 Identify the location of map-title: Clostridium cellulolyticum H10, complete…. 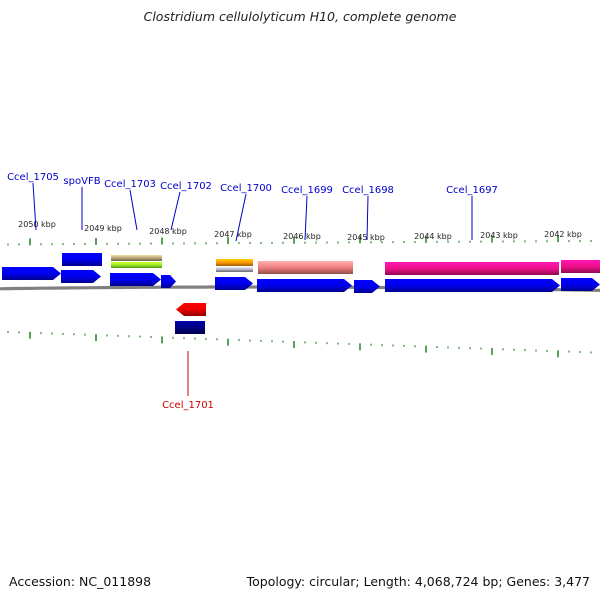
(300, 16).